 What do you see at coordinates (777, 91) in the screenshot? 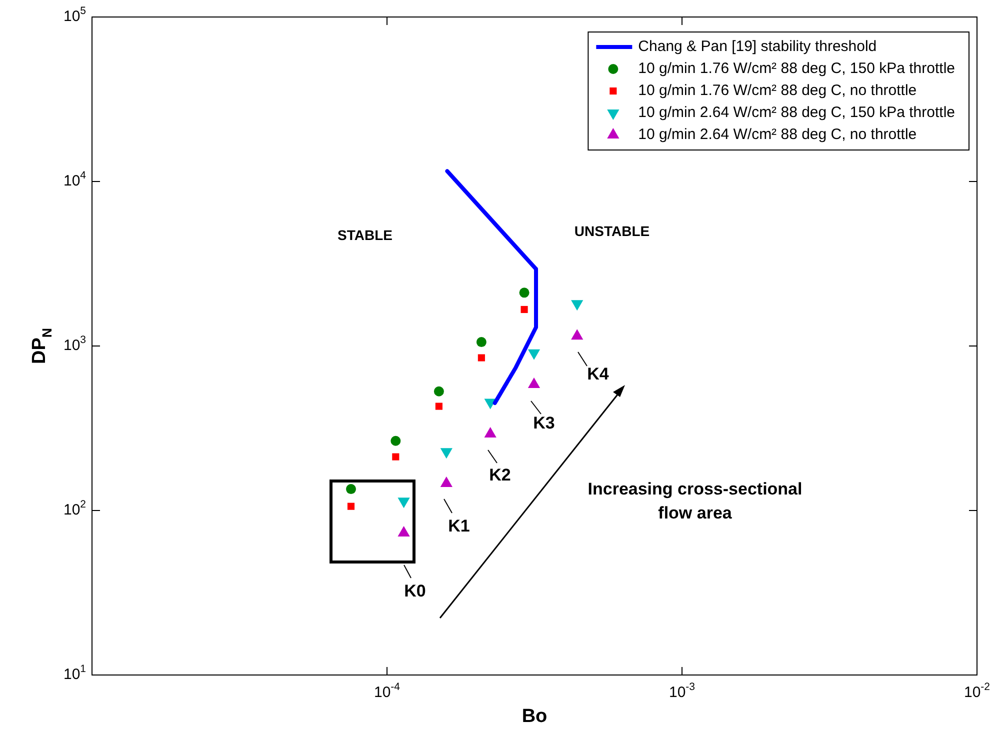
I see `legend-label: 10 g/min 1.76 W/cm² 88 deg C, no throttle` at bounding box center [777, 91].